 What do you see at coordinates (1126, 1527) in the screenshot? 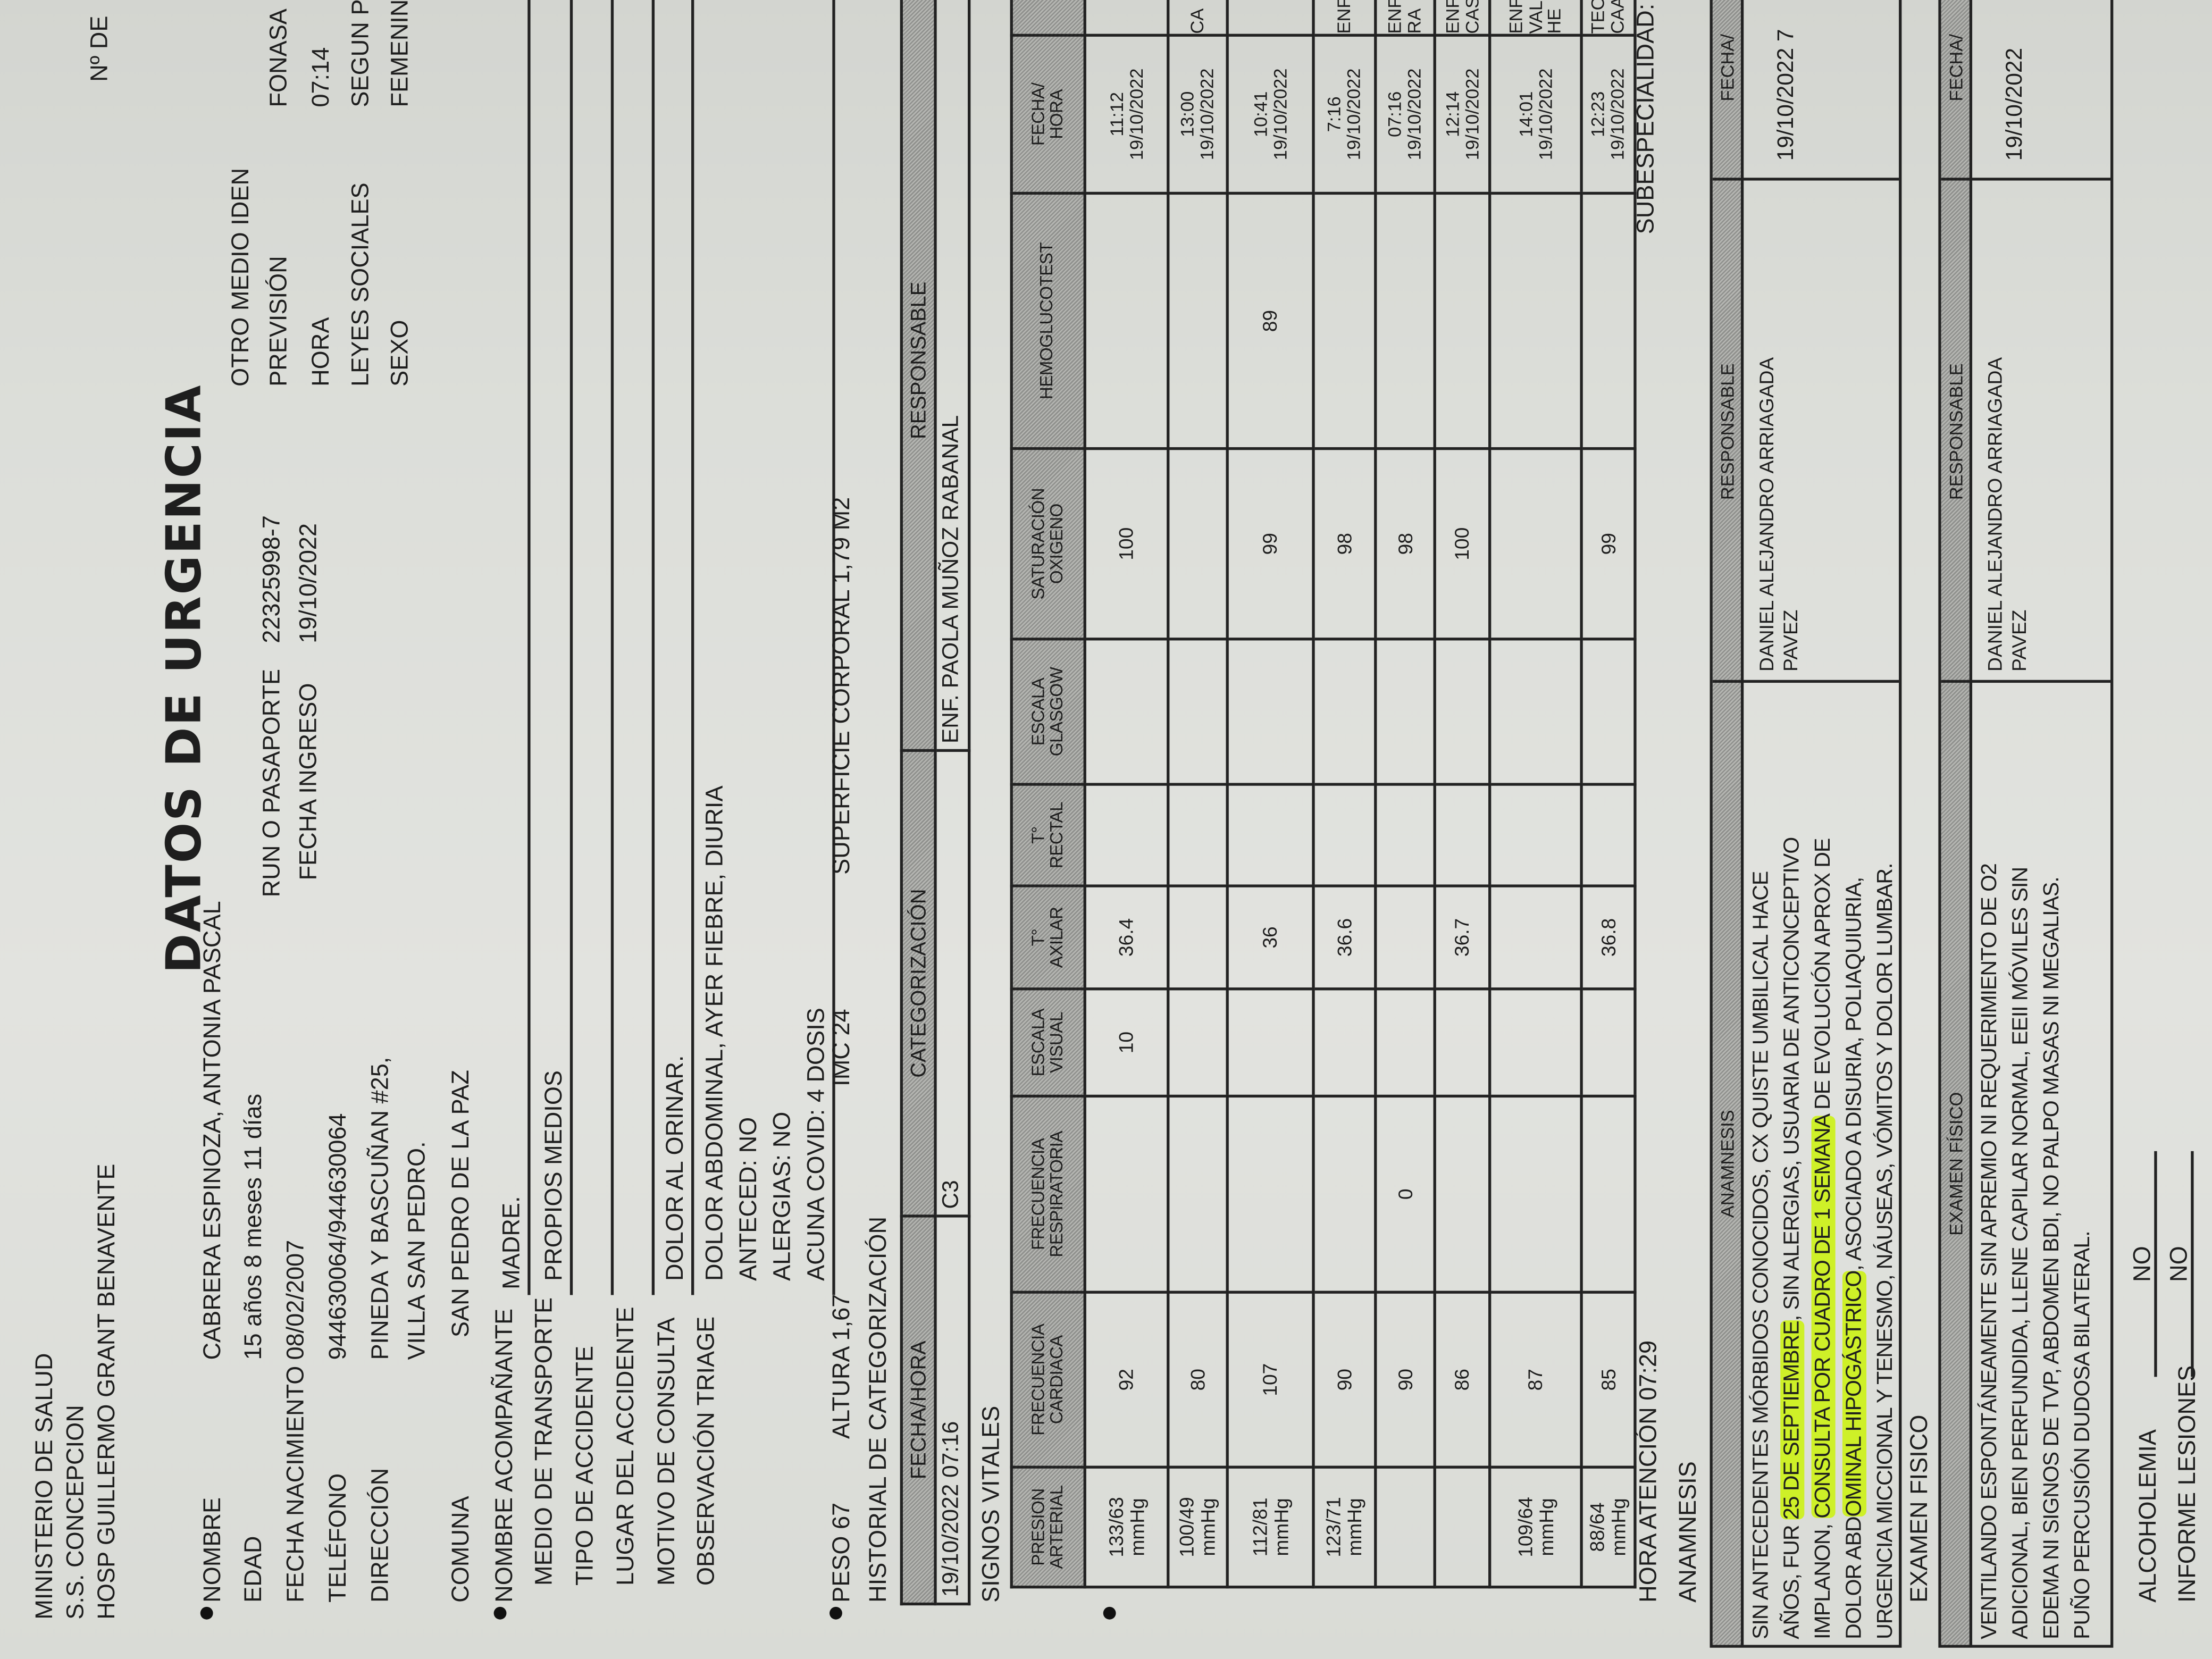
I see `vitals-cell-presion-arterial: 133/63 mmHg` at bounding box center [1126, 1527].